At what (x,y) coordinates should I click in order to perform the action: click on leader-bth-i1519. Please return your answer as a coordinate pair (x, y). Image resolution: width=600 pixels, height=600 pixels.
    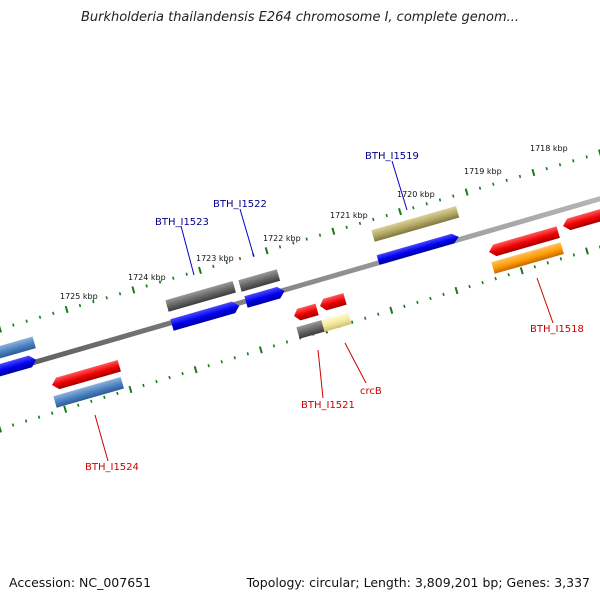
    Looking at the image, I should click on (399, 185).